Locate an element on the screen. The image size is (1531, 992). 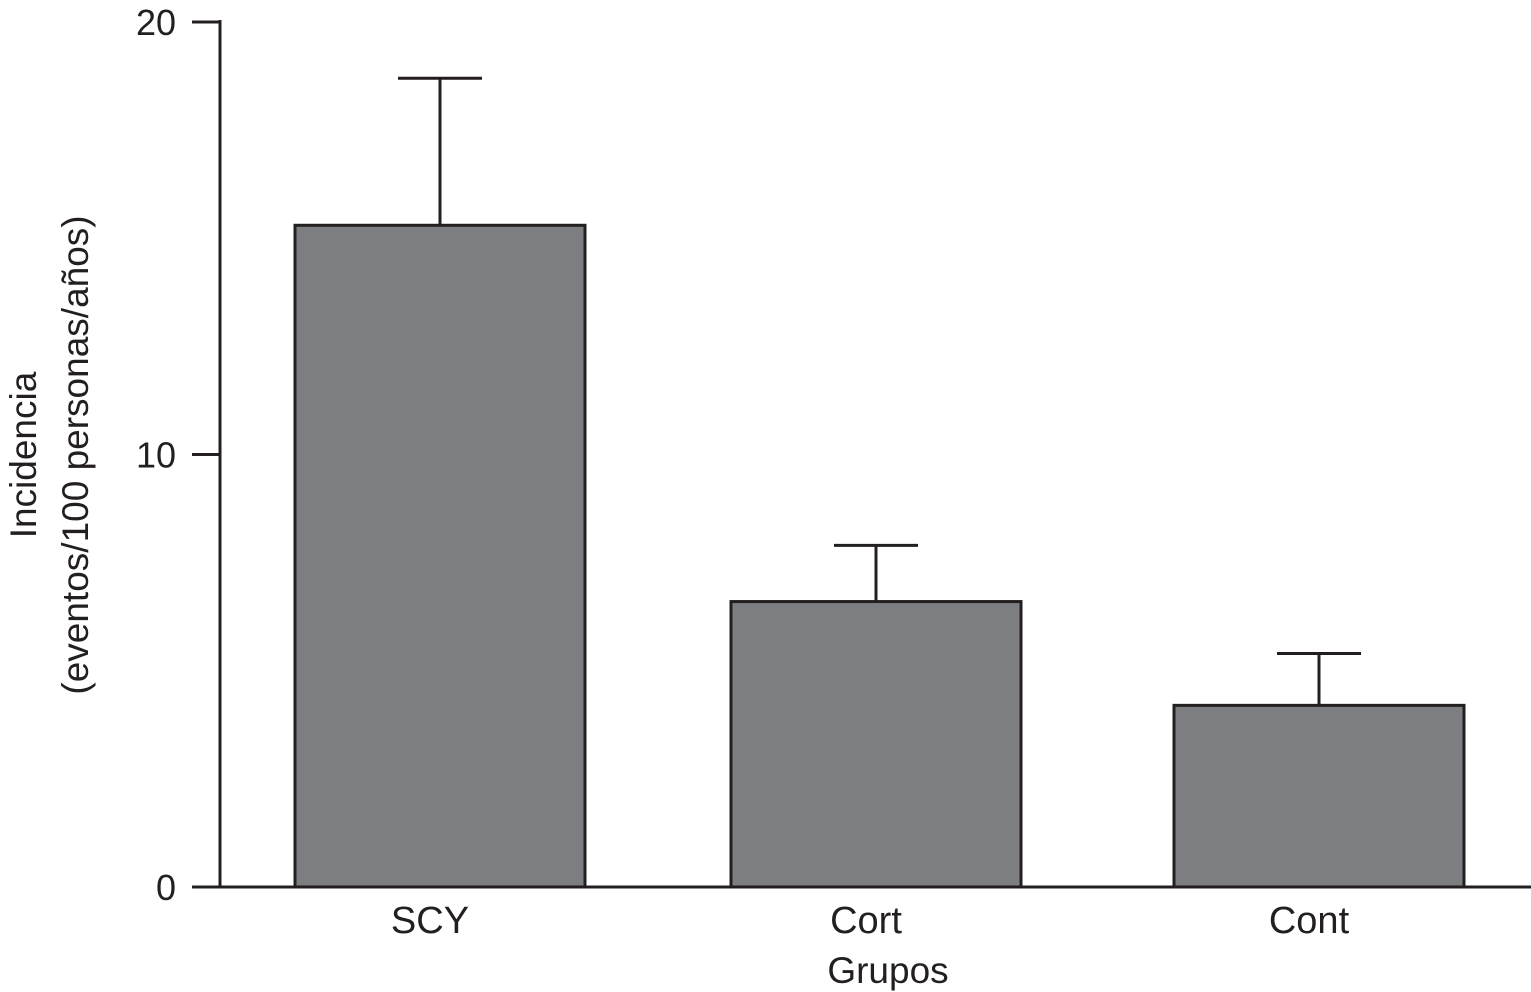
bar-cont is located at coordinates (1319, 796).